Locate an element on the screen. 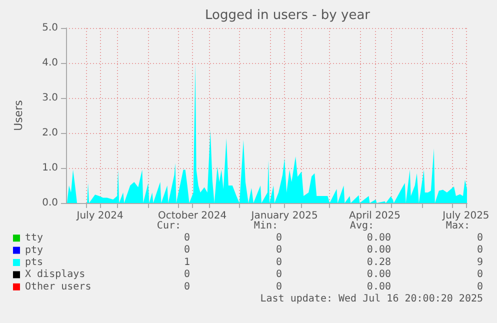  x-tick-label: April 2025 is located at coordinates (375, 216).